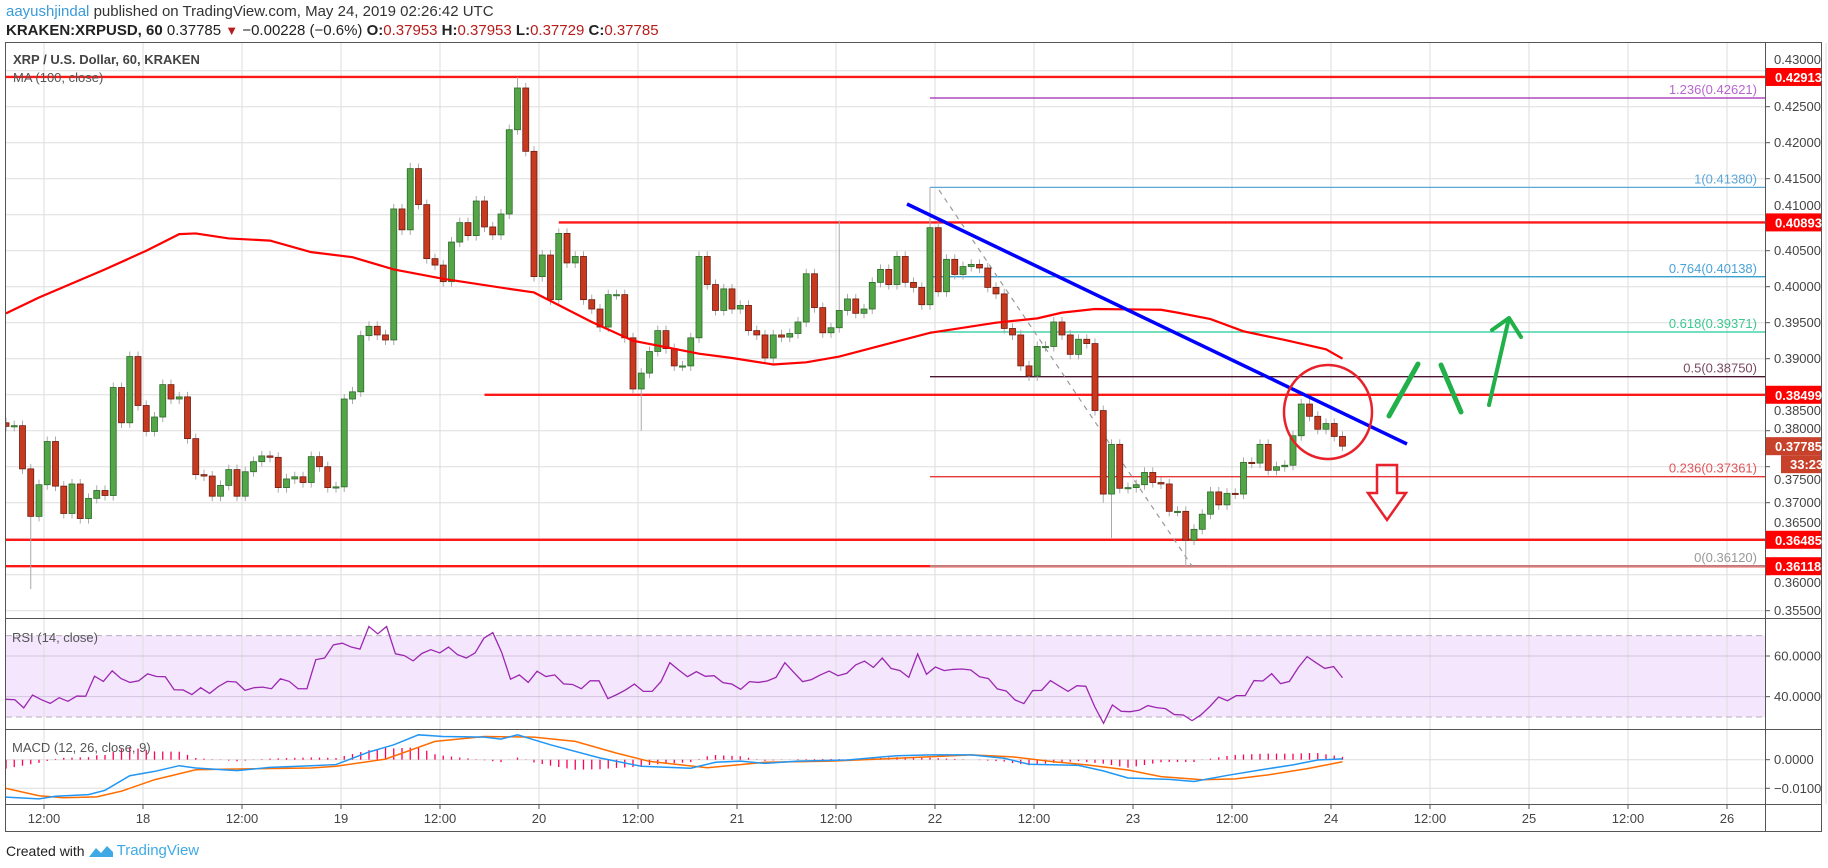 The height and width of the screenshot is (868, 1828). What do you see at coordinates (1797, 286) in the screenshot?
I see `price-tick-label: 0.40000` at bounding box center [1797, 286].